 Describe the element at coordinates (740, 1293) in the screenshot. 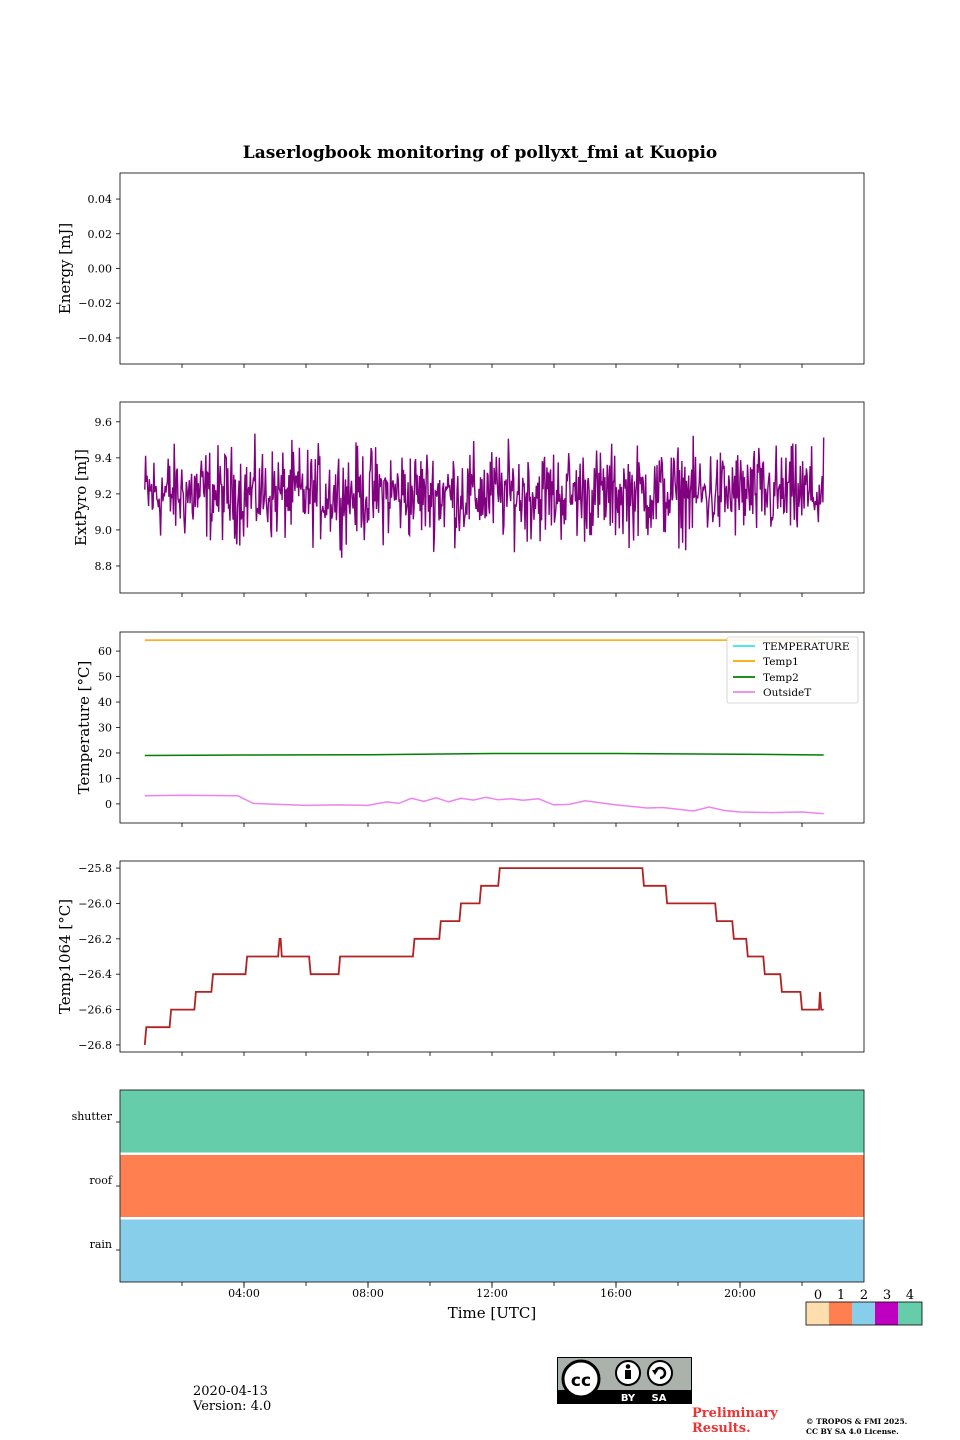

I see `xtick-label: 20:00` at that location.